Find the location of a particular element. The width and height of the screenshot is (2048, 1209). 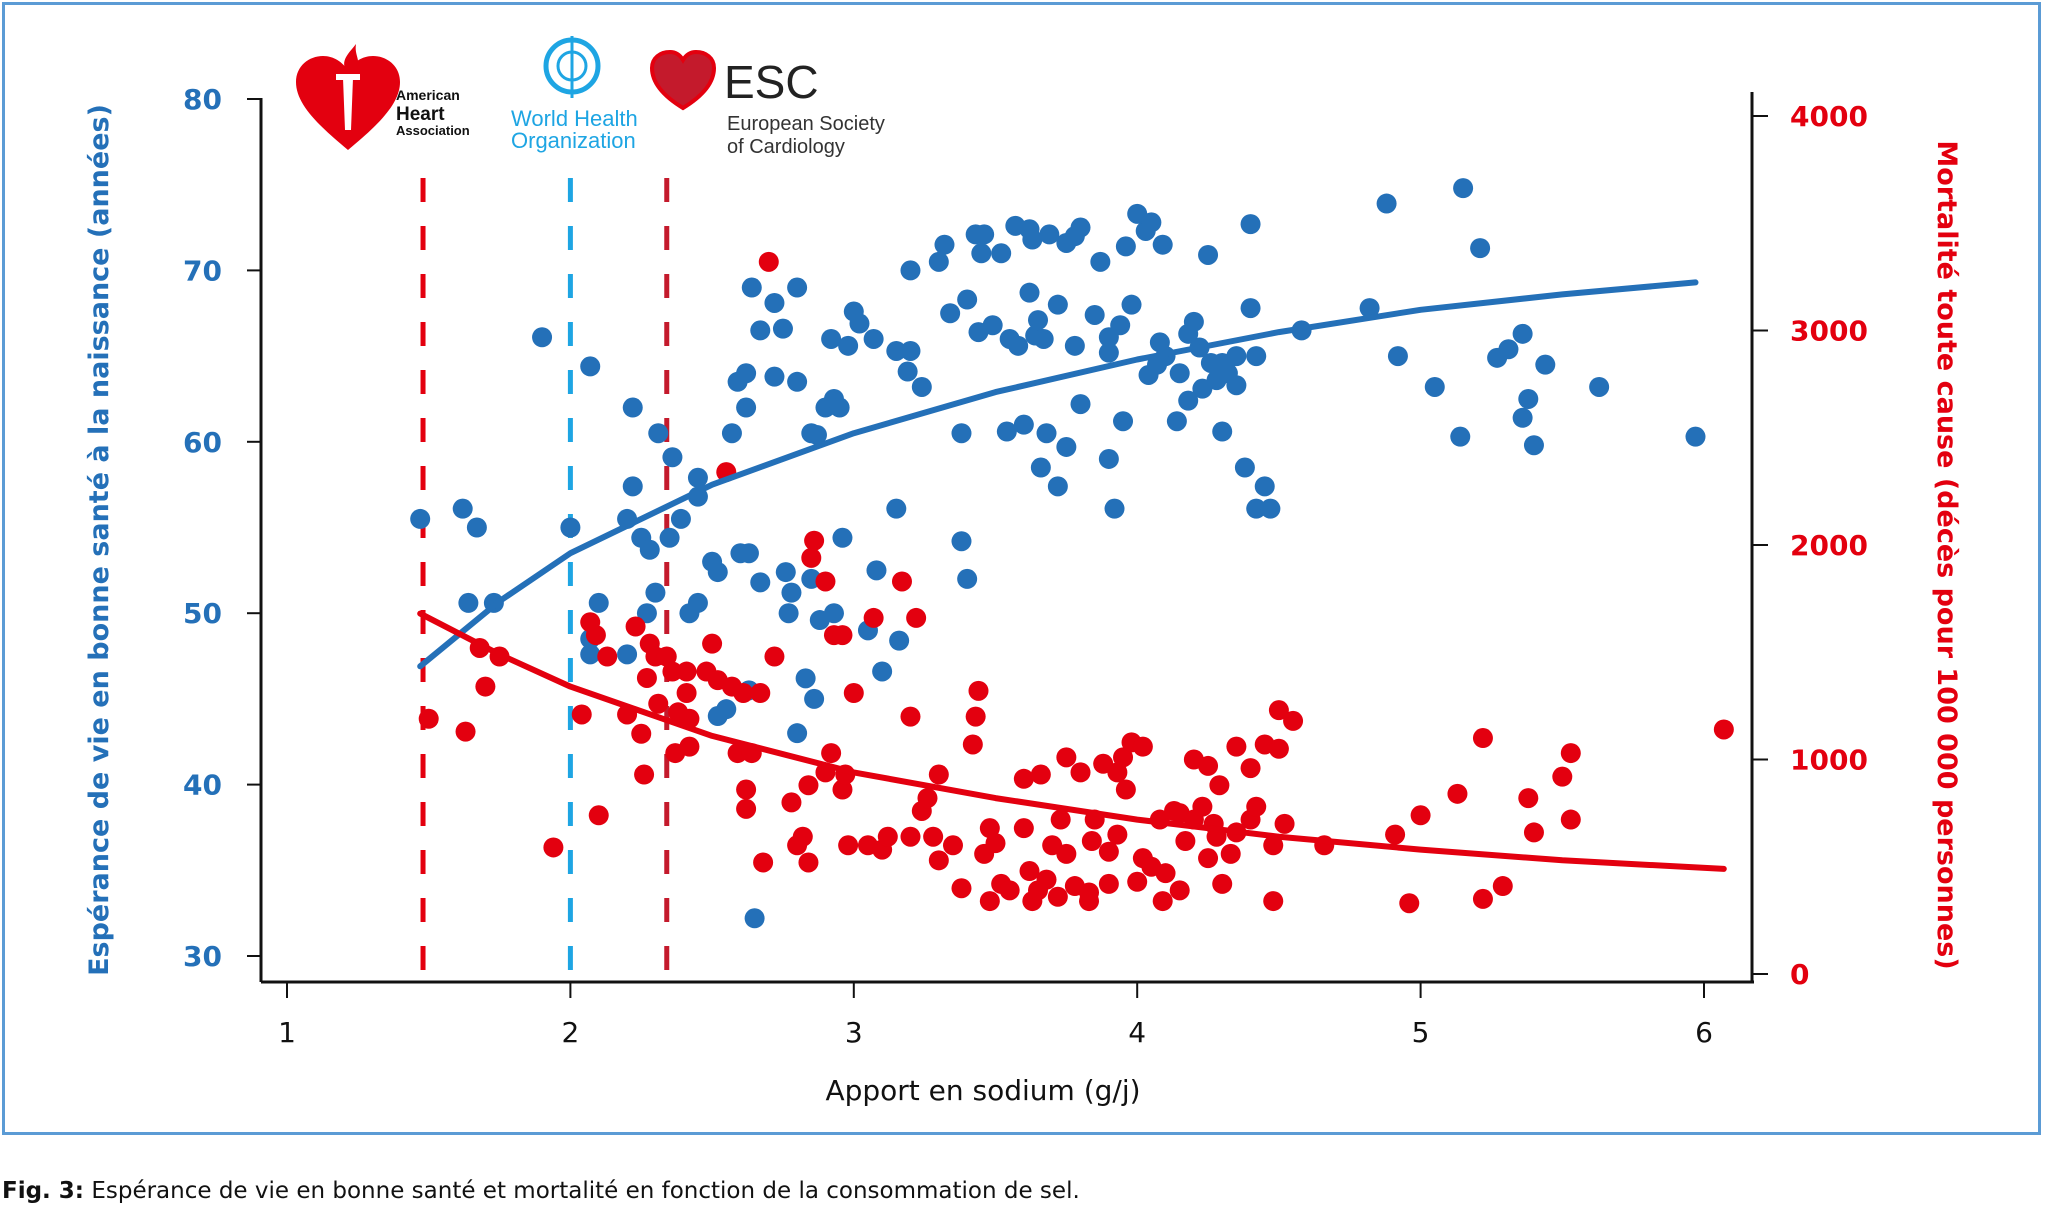

y-tick-label-right: 2000 is located at coordinates (1829, 545).